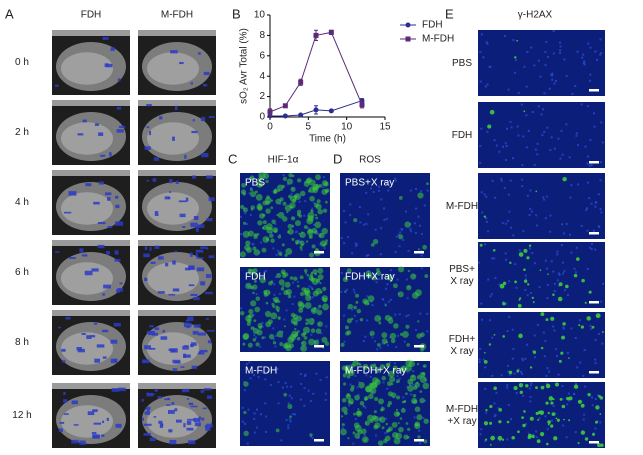 The image size is (643, 455). I want to click on ultrasound-image, so click(177, 62).